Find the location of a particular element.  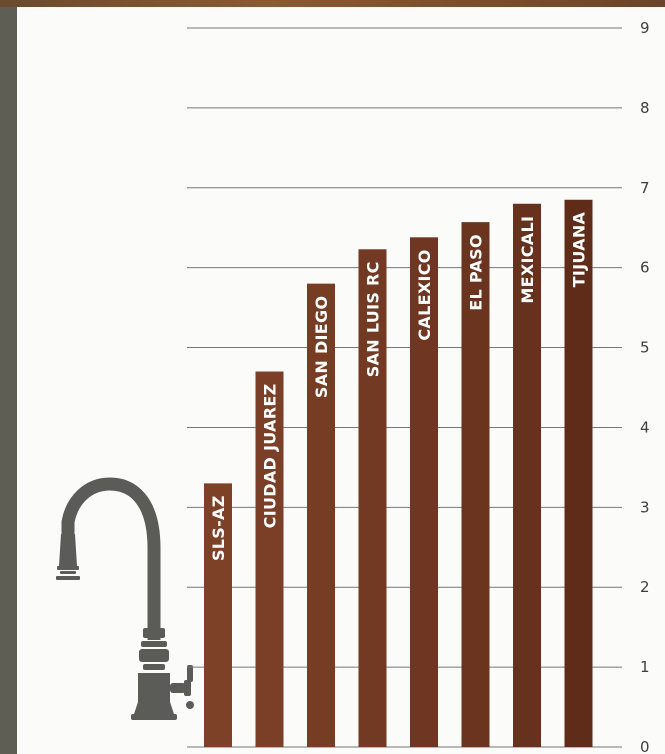

y-tick-label: 8 is located at coordinates (645, 108).